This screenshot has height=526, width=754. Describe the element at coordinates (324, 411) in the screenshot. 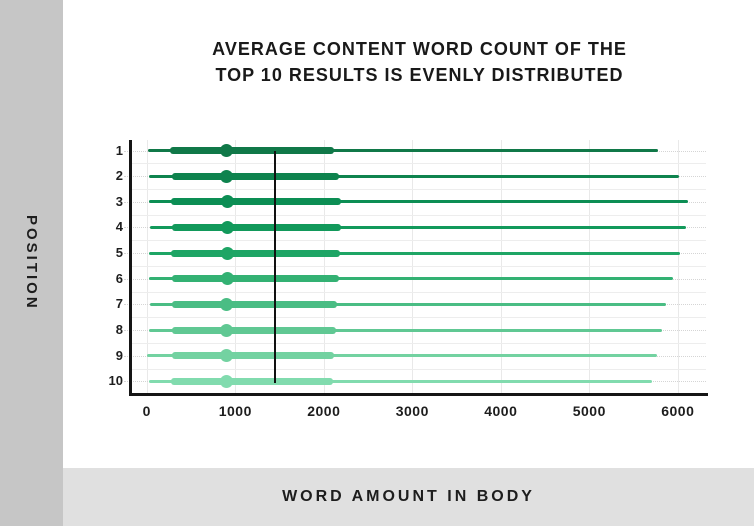

I see `x-tick-label: 2000` at that location.